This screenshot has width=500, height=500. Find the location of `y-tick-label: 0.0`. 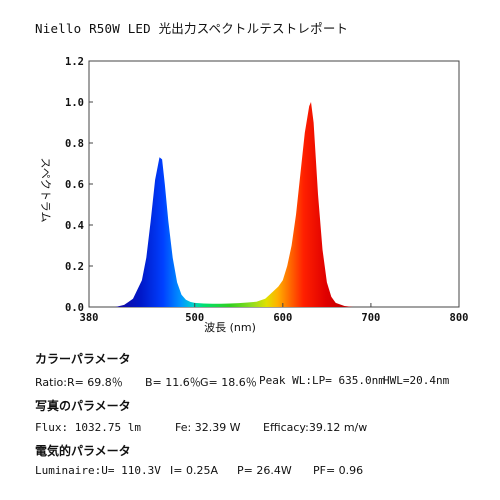

y-tick-label: 0.0 is located at coordinates (74, 308).